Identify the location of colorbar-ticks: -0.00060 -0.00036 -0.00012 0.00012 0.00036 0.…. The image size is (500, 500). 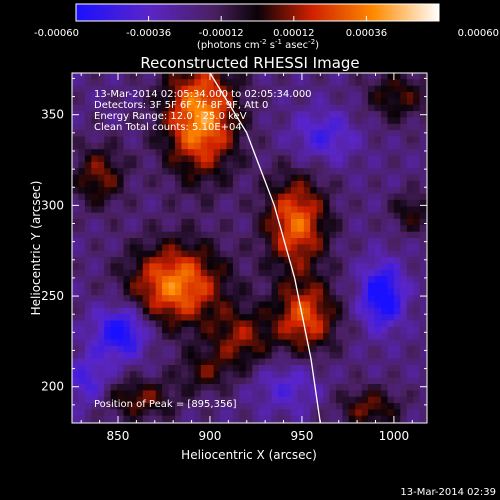
(266, 27).